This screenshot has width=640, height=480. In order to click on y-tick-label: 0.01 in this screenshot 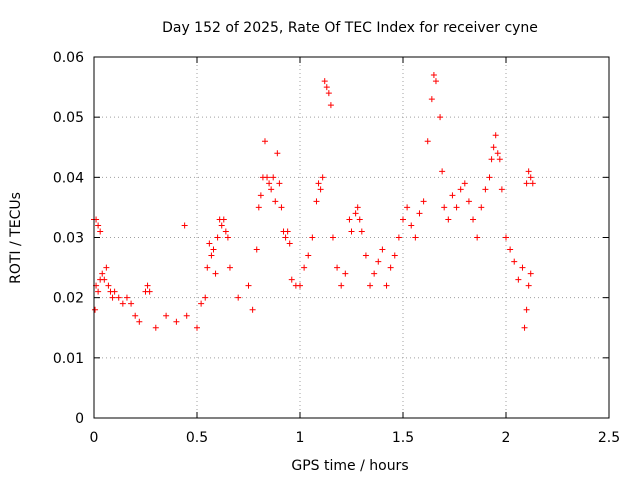, I will do `click(68, 359)`.